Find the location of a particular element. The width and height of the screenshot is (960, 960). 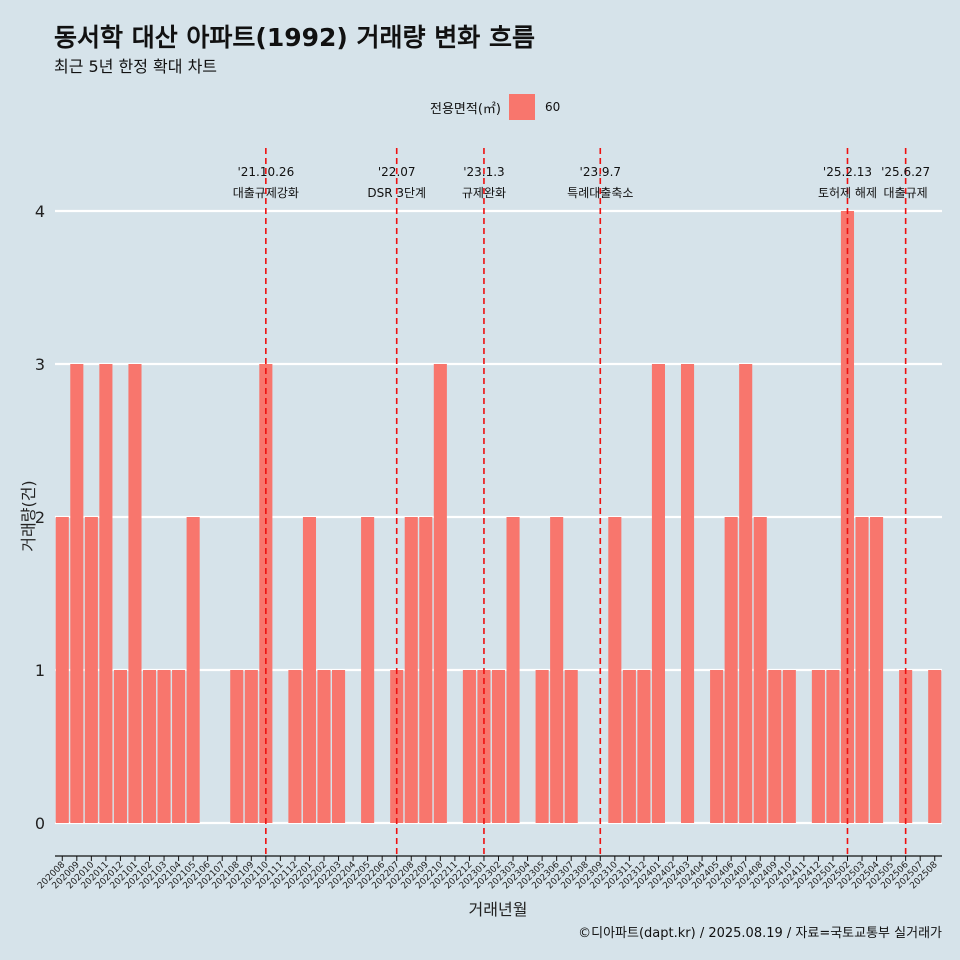

y-axis: 0 1 2 3 4 is located at coordinates (40, 517).